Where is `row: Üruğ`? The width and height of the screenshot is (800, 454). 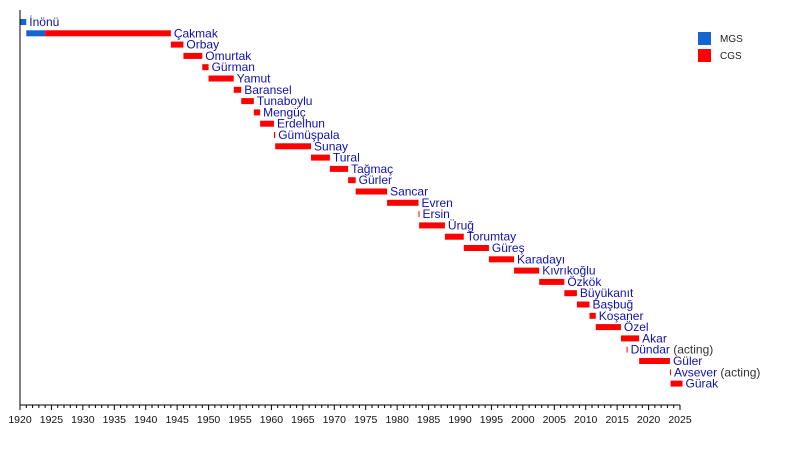
row: Üruğ is located at coordinates (446, 225).